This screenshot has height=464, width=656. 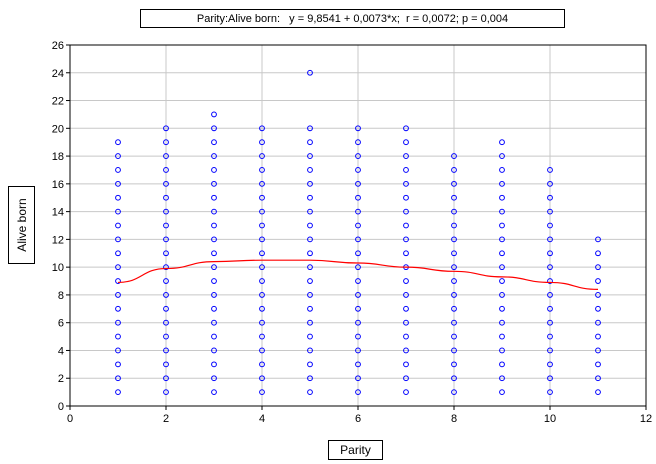 I want to click on y-tick-label: 20, so click(x=58, y=129).